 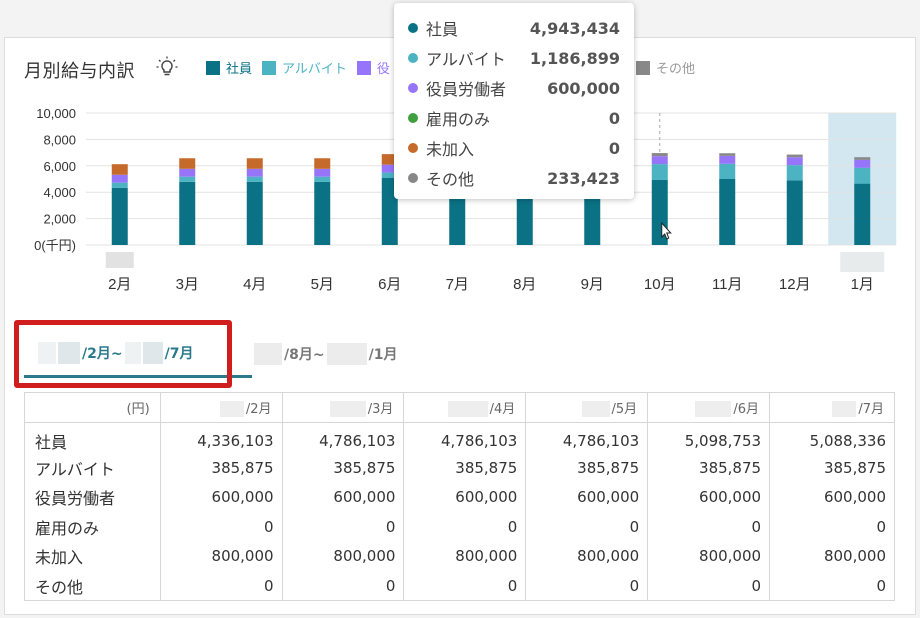 What do you see at coordinates (587, 437) in the screenshot?
I see `table-cell: 4,786,103` at bounding box center [587, 437].